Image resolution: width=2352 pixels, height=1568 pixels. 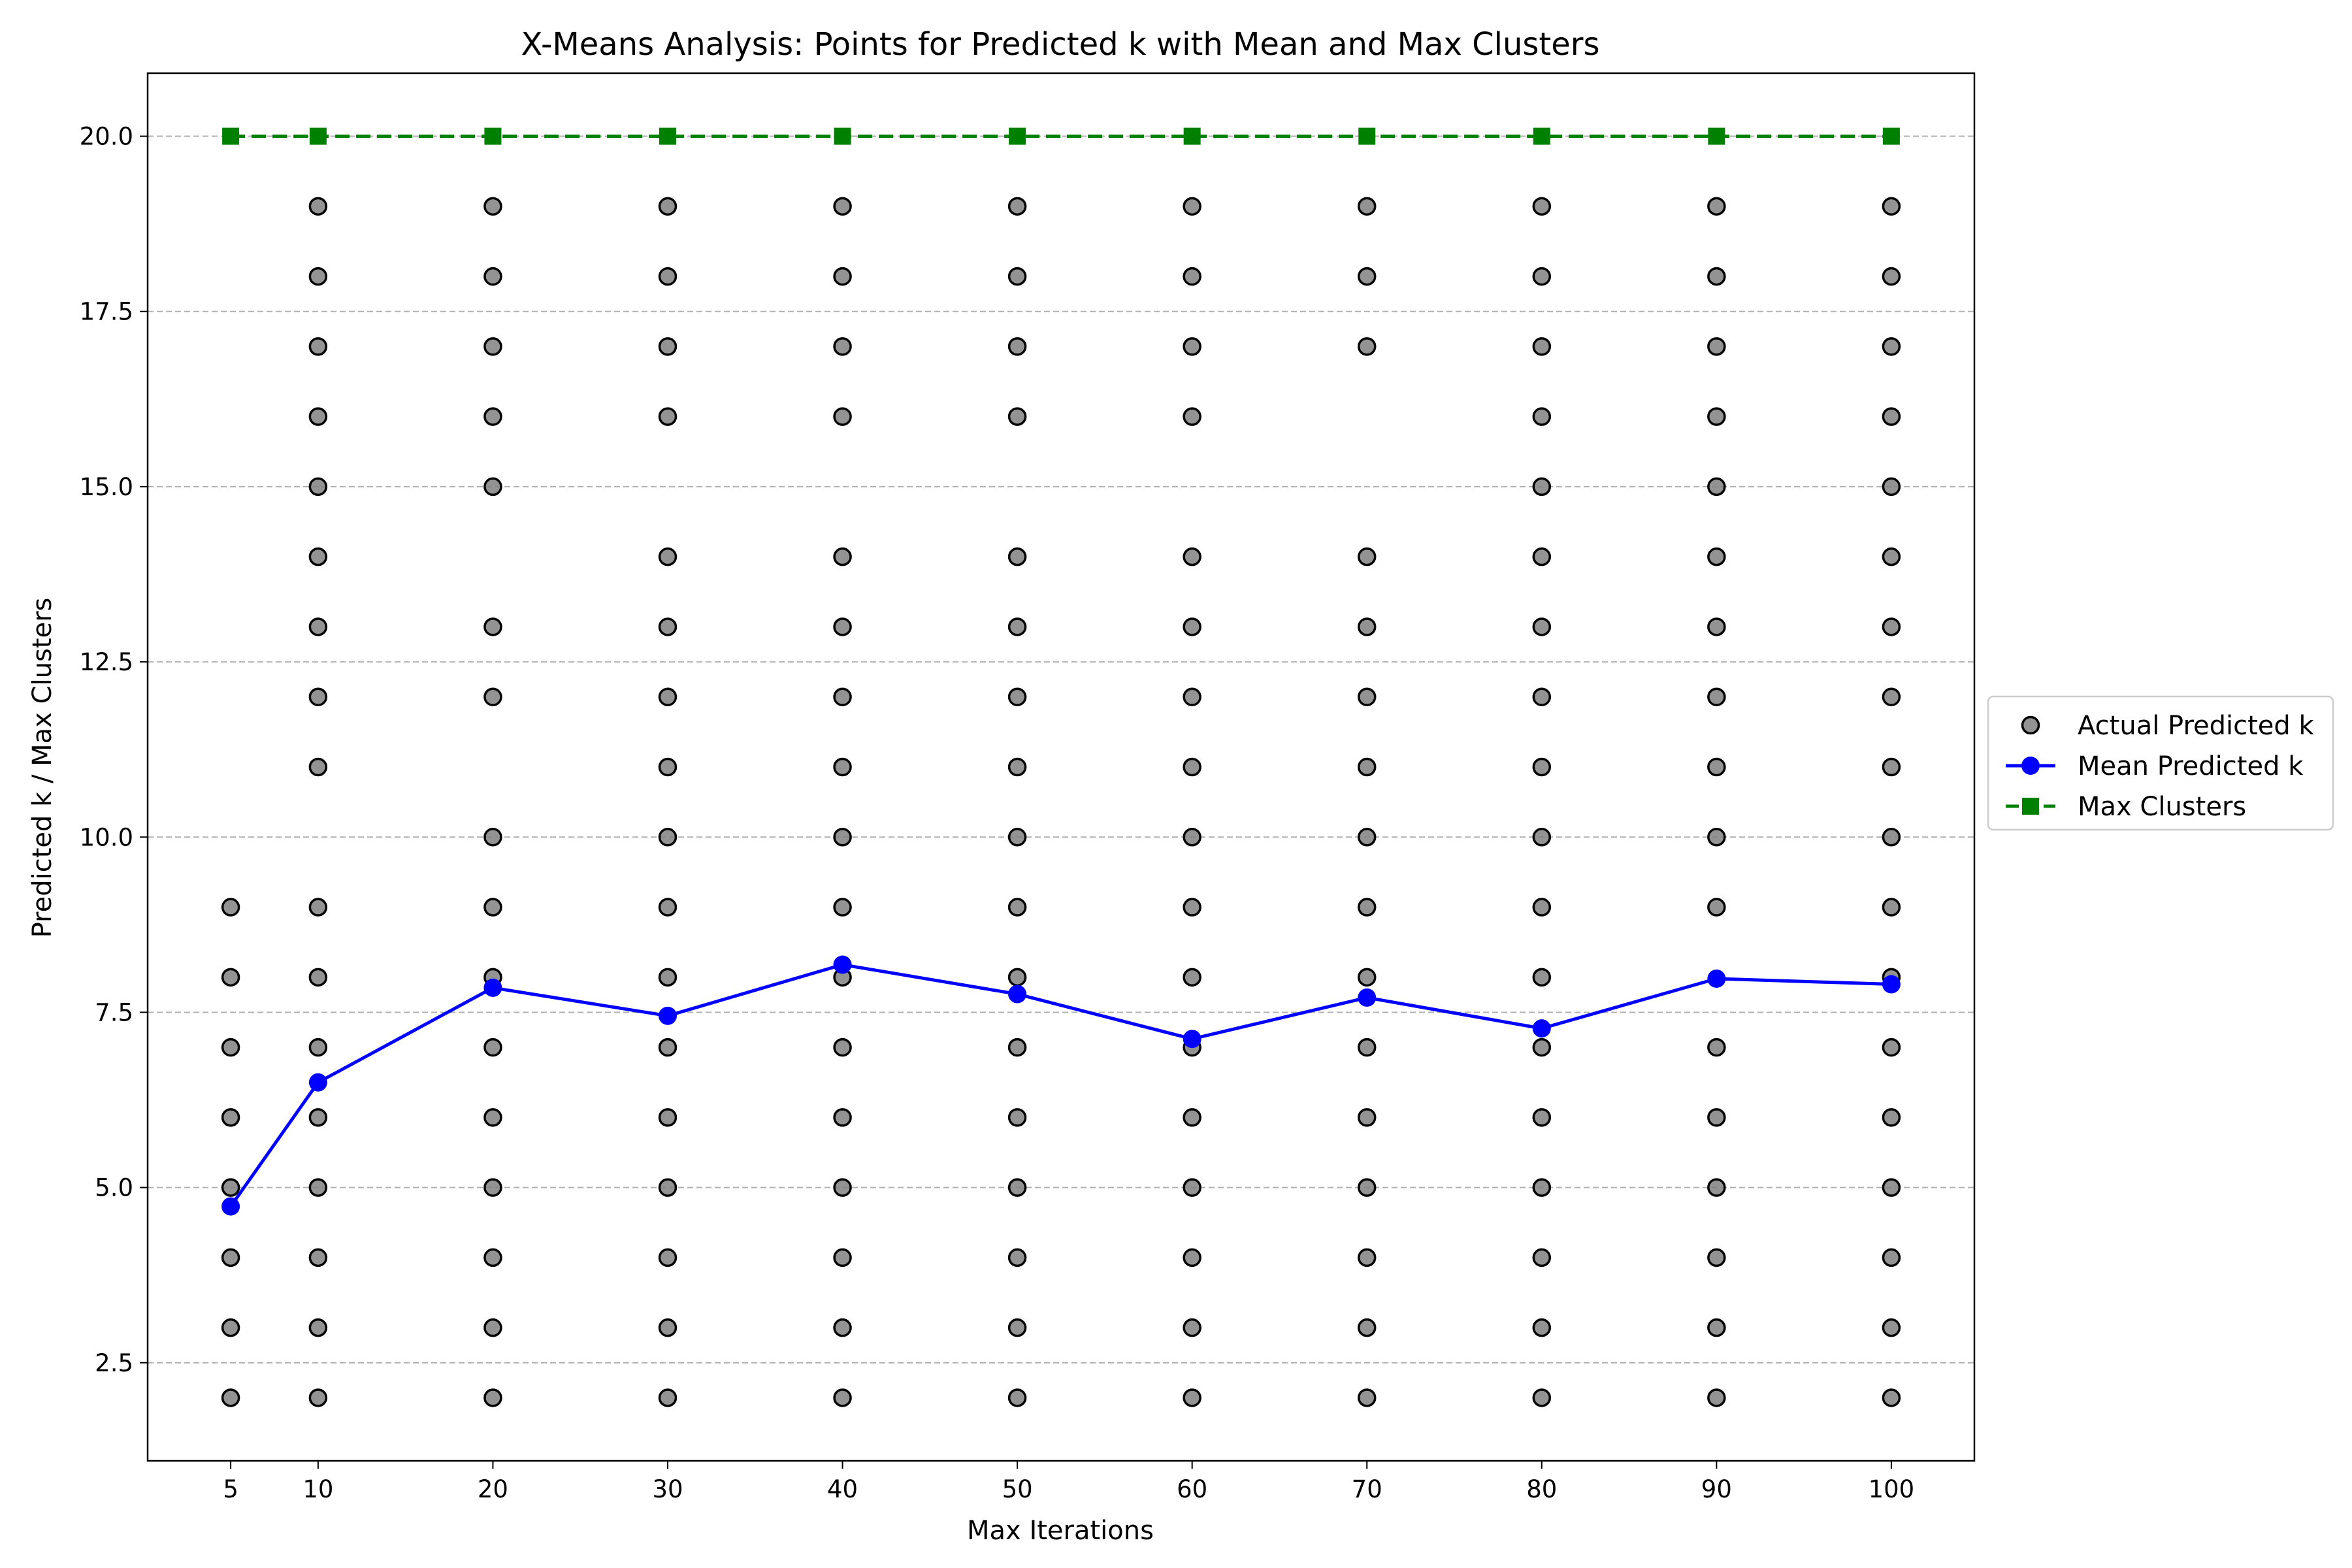 I want to click on y-tick-label: 10.0, so click(x=106, y=837).